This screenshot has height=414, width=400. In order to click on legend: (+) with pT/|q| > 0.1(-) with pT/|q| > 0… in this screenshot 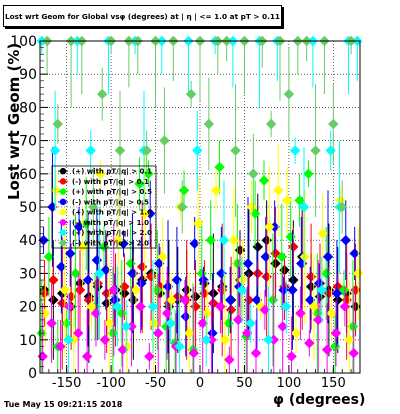, I will do `click(104, 207)`.